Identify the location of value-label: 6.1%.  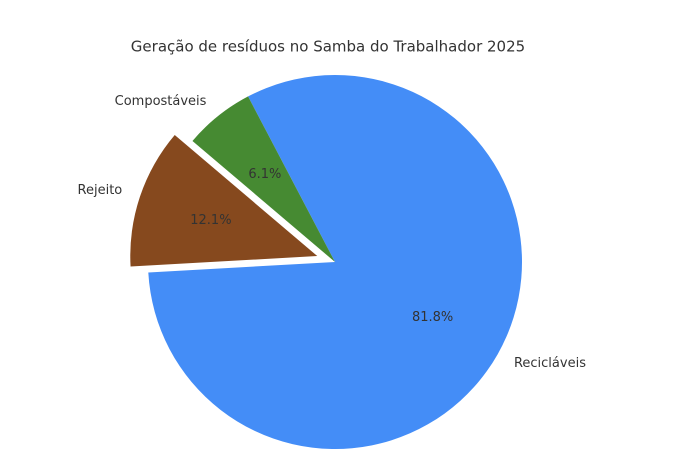
(264, 174).